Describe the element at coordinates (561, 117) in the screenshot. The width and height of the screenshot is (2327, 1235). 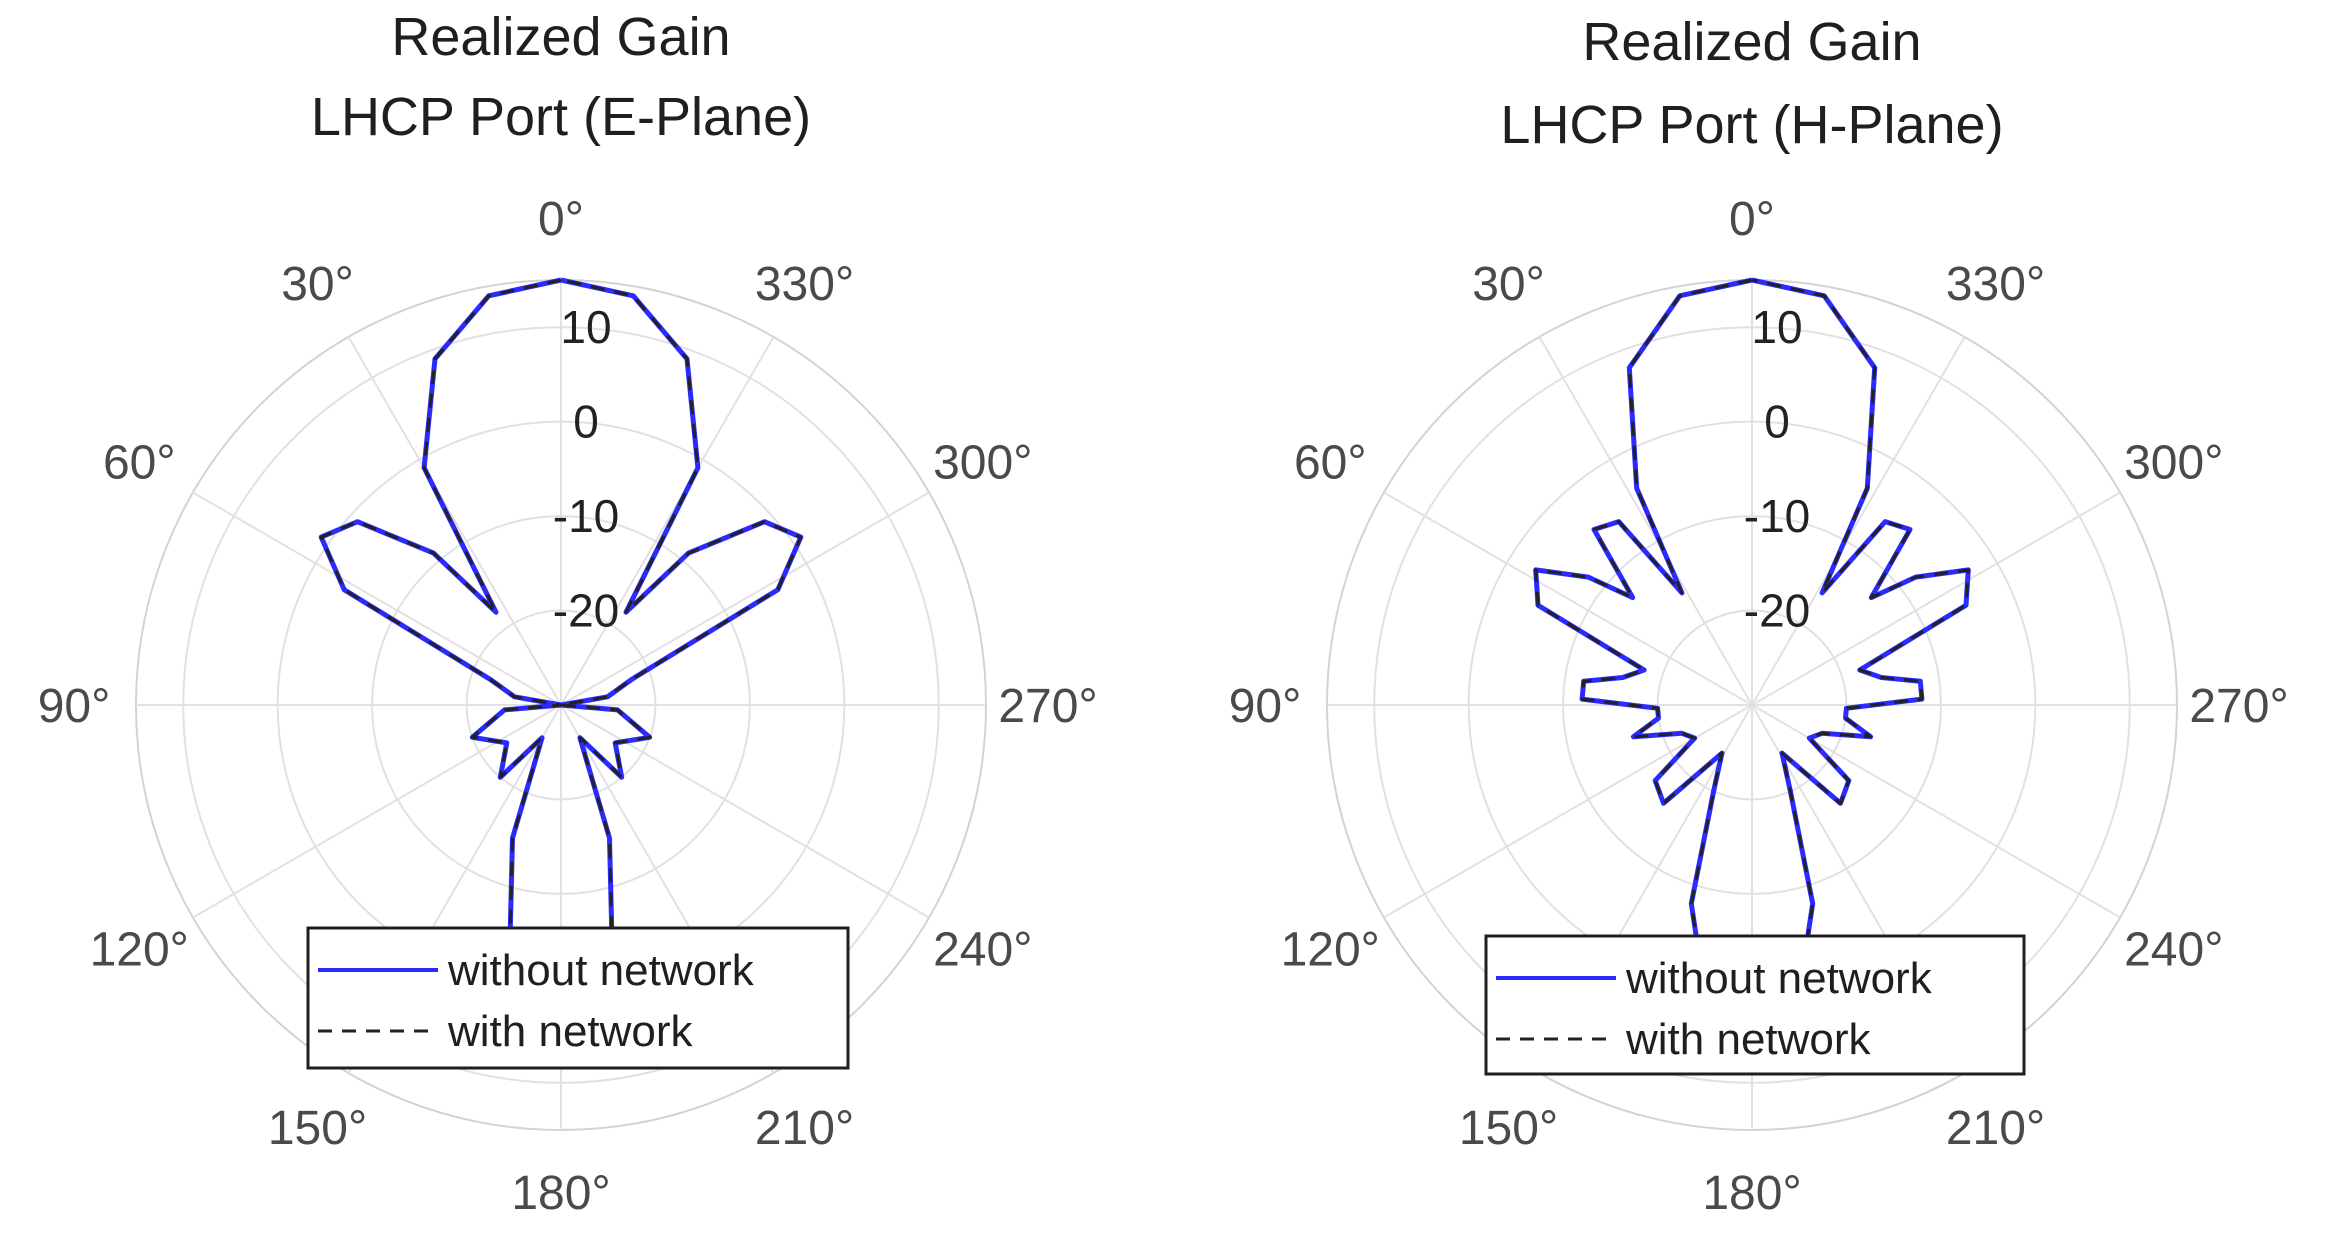
I see `chart-title-line-2: LHCP Port (E-Plane)` at that location.